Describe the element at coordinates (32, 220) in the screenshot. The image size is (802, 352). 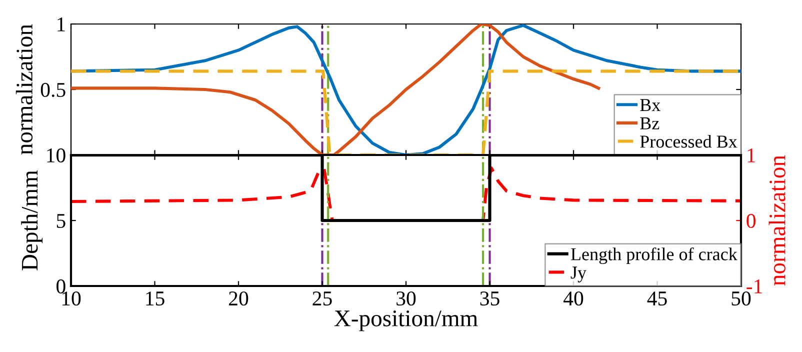
I see `y-axis-title: Depth/mm` at that location.